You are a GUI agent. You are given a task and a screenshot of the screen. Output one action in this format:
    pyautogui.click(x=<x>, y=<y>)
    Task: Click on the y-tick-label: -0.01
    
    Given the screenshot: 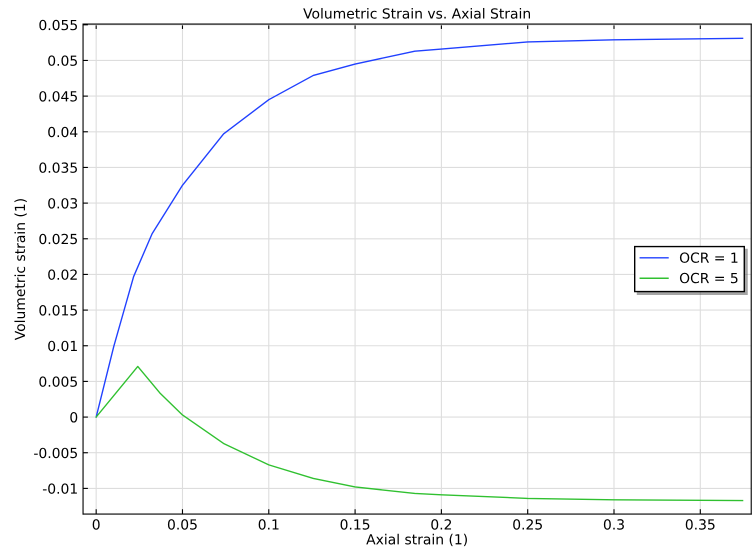 What is the action you would take?
    pyautogui.click(x=59, y=488)
    